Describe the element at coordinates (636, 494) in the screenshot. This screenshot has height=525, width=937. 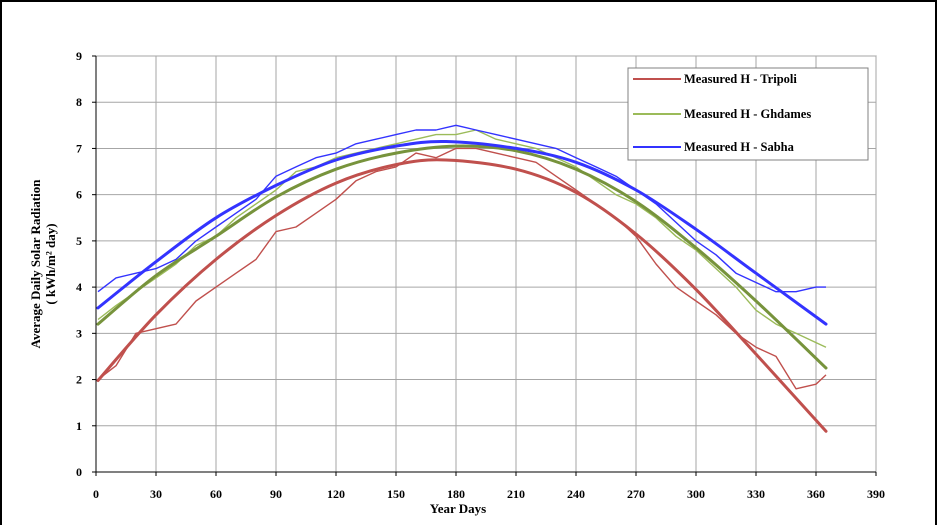
I see `x-tick-label: 270` at that location.